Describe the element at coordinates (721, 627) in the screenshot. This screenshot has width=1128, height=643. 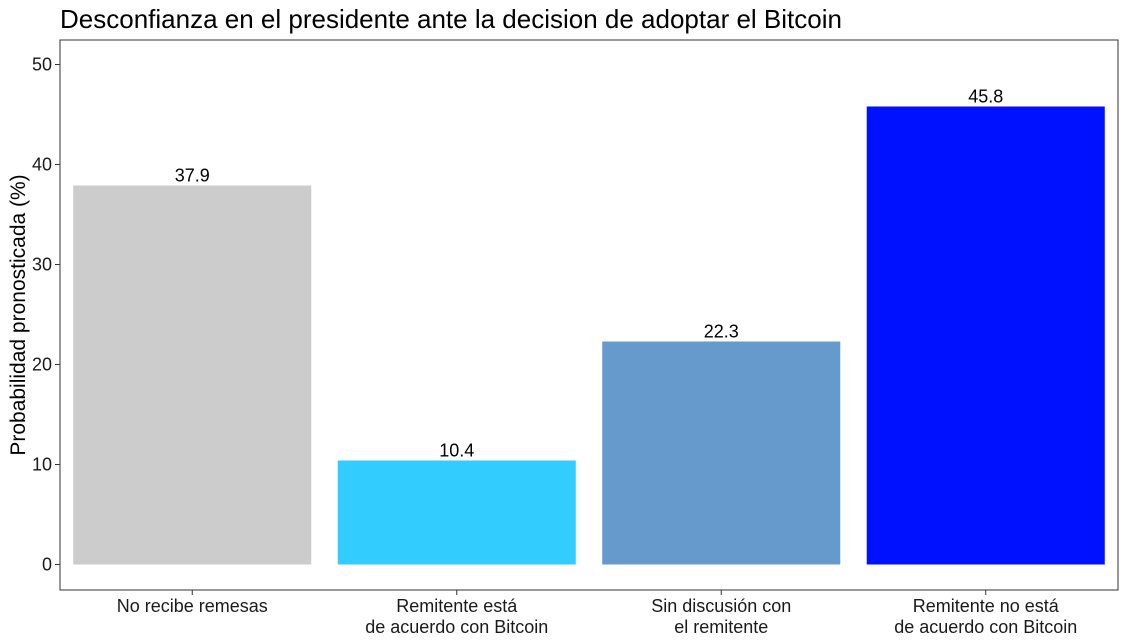
I see `x-tick-label: el remitente` at that location.